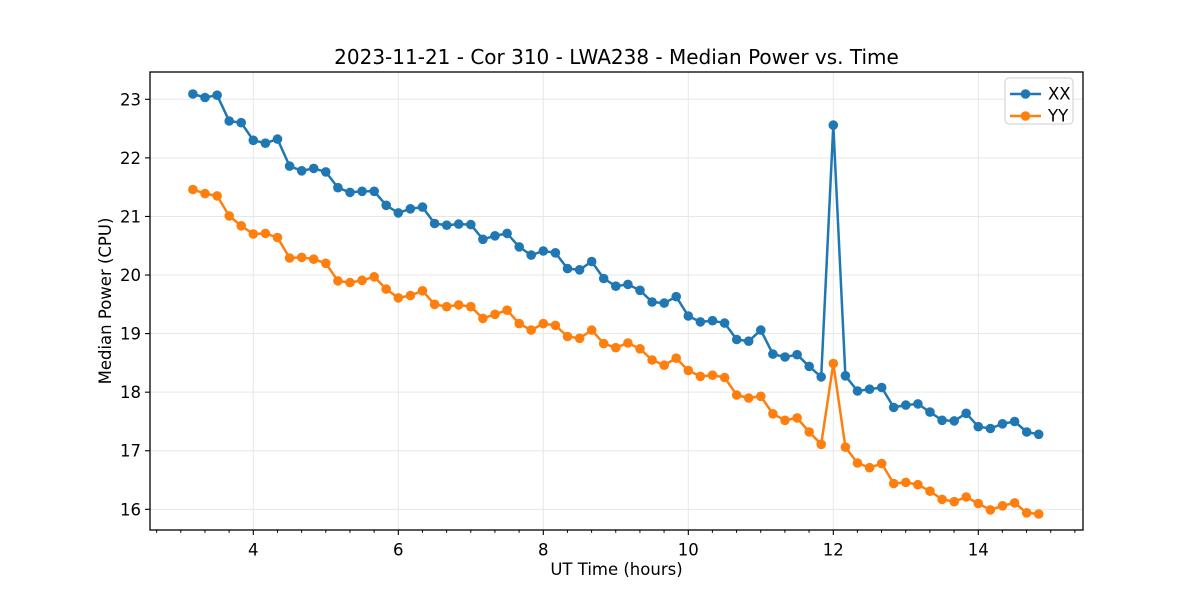 This screenshot has height=600, width=1200. Describe the element at coordinates (130, 334) in the screenshot. I see `y-tick-label: 19` at that location.